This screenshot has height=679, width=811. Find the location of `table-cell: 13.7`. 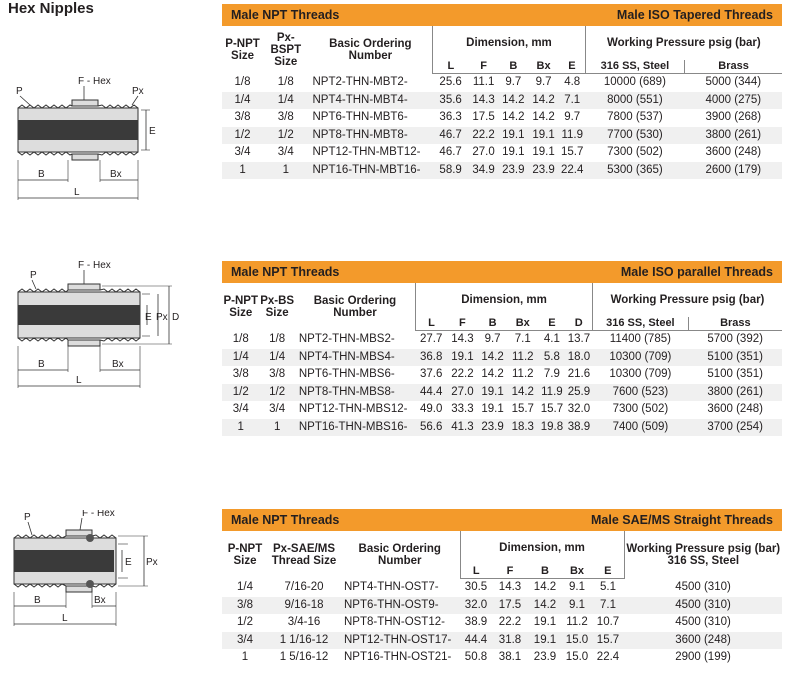

table-cell: 13.7 is located at coordinates (579, 339).